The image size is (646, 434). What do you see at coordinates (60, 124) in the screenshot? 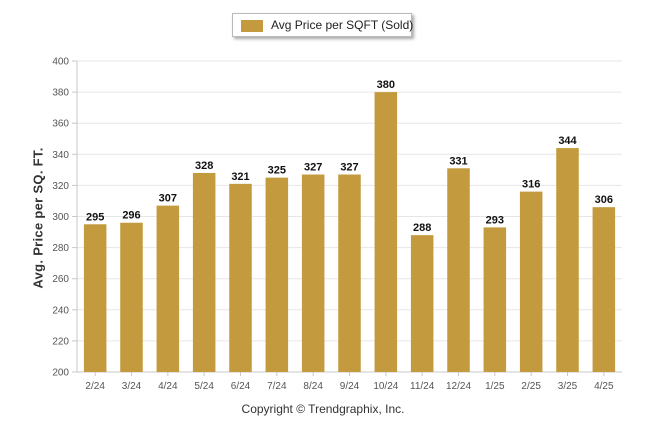
I see `y-tick-label: 360` at bounding box center [60, 124].